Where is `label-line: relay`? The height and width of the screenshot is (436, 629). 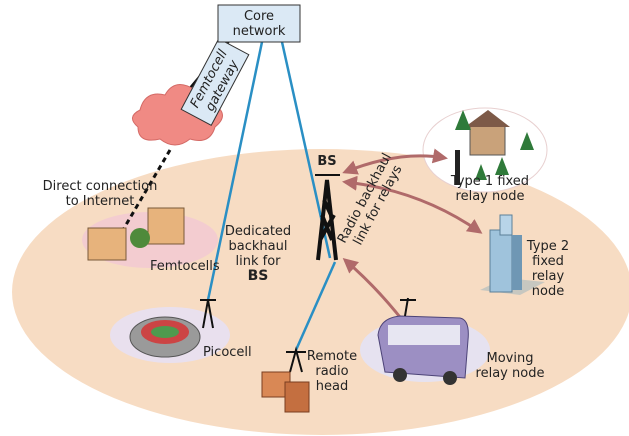 label-line: relay is located at coordinates (548, 276).